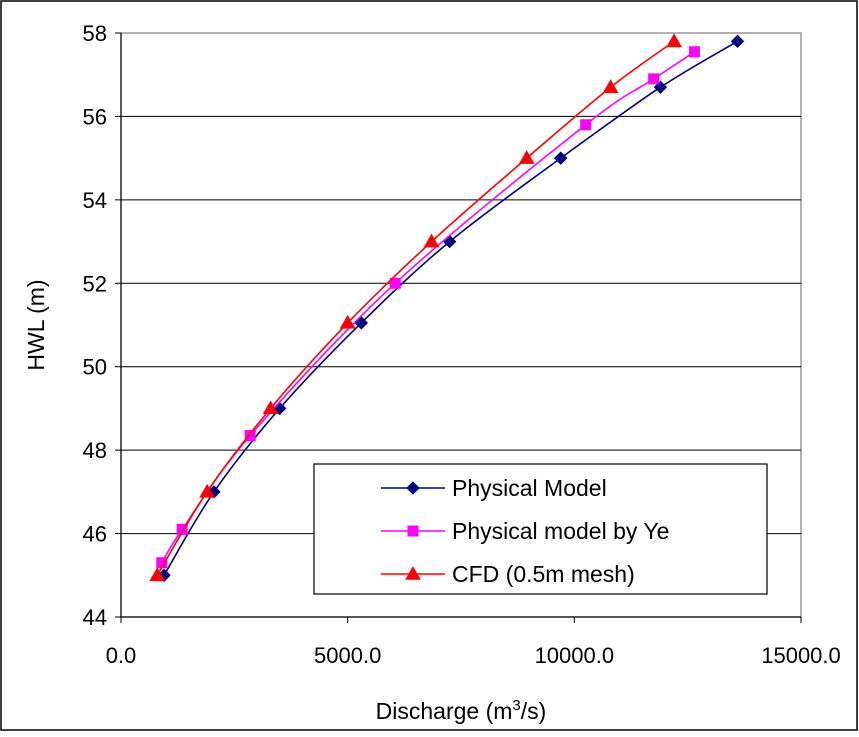 Image resolution: width=859 pixels, height=737 pixels. Describe the element at coordinates (121, 655) in the screenshot. I see `x-tick-label: 0.0` at that location.